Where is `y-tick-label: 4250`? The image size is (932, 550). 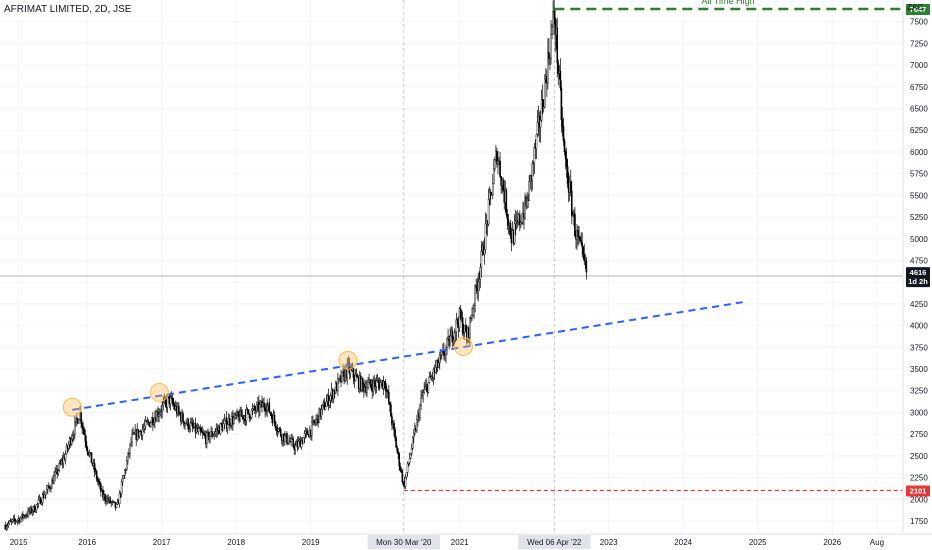 y-tick-label: 4250 is located at coordinates (919, 304).